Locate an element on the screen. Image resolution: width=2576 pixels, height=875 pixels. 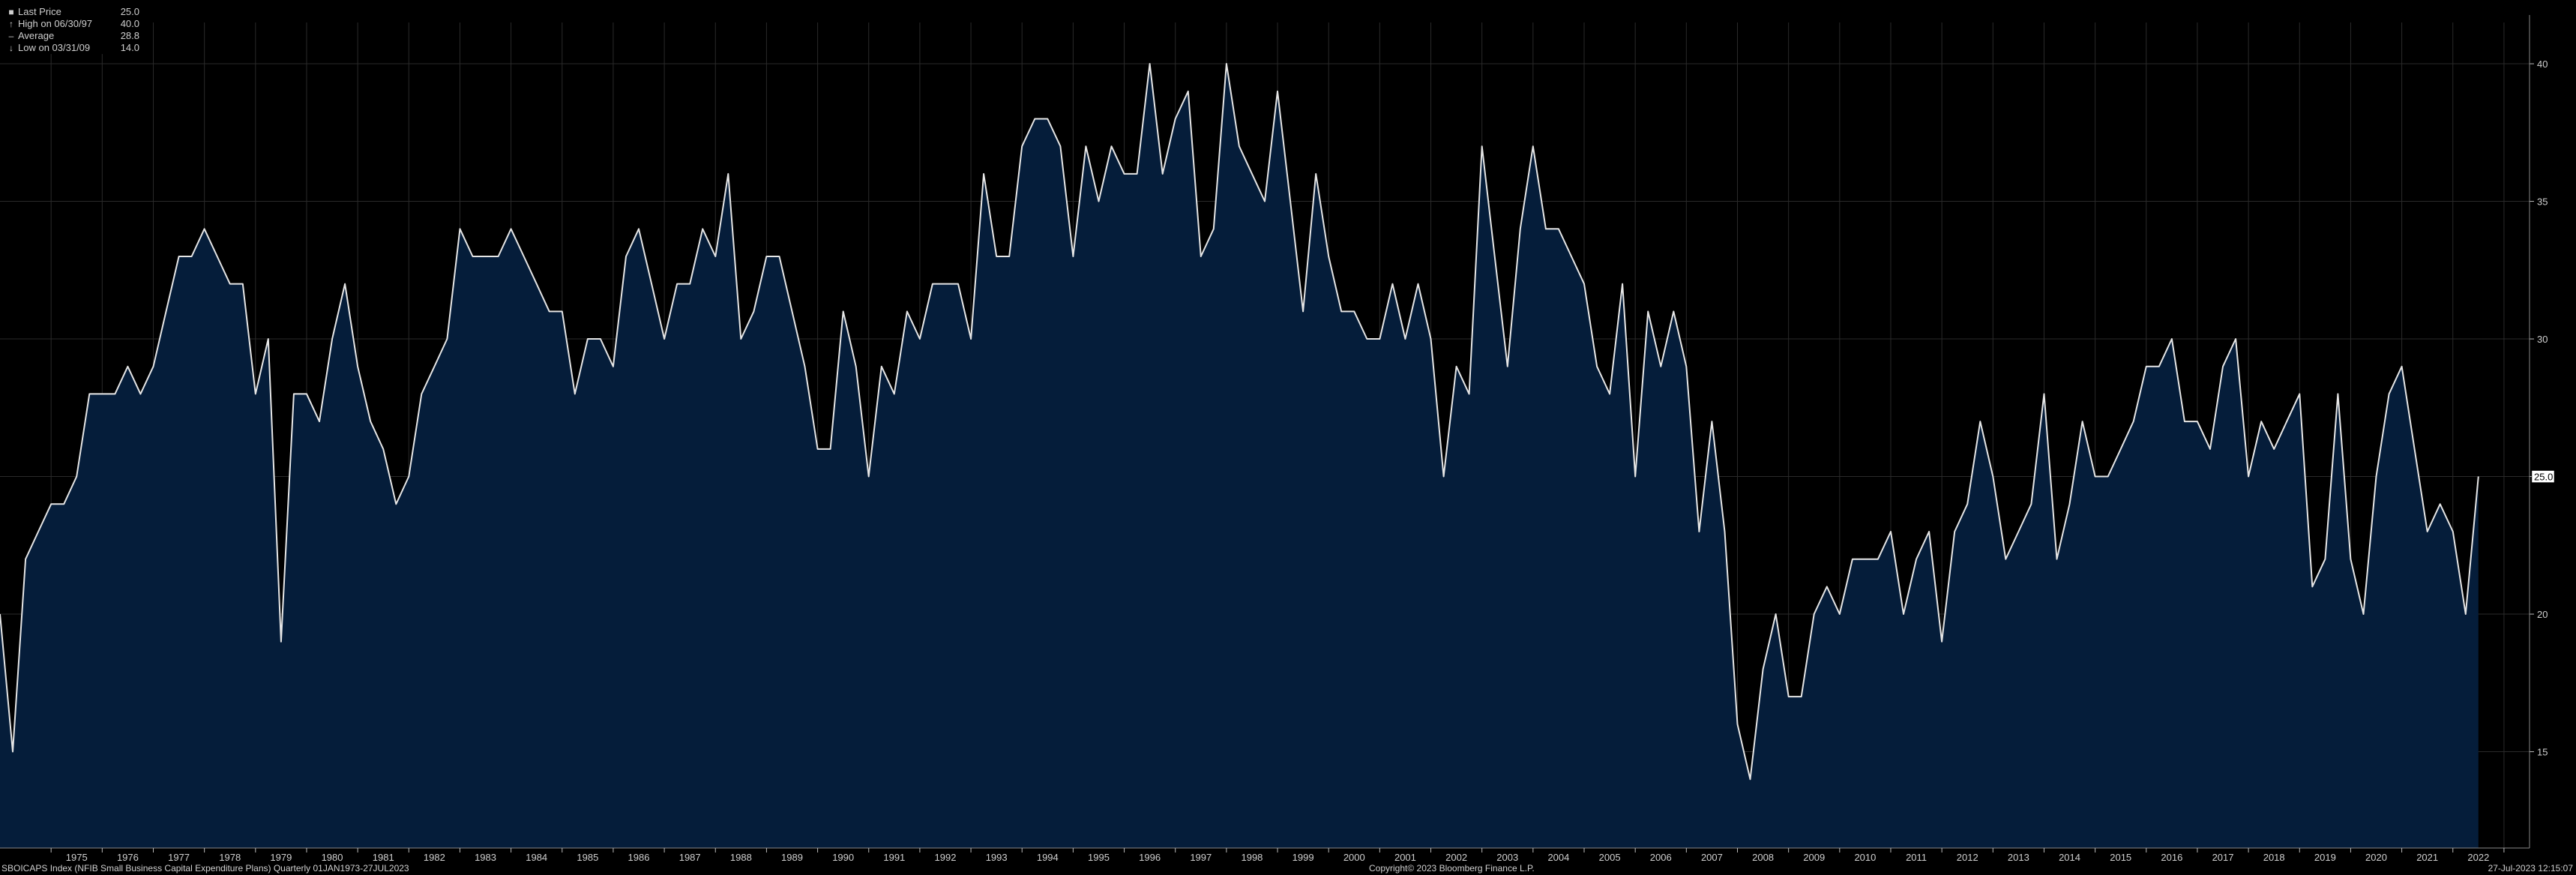
x-tick-label: 1992 is located at coordinates (946, 857).